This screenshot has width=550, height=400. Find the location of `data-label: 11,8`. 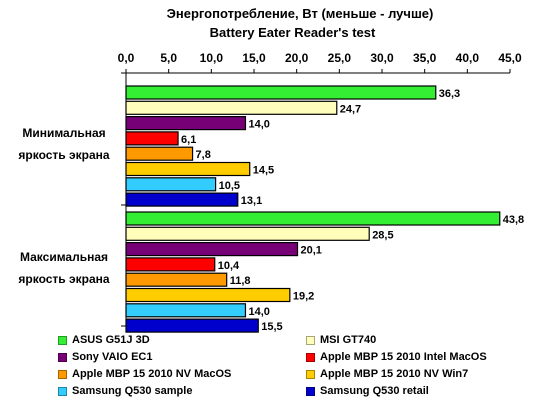

data-label: 11,8 is located at coordinates (240, 281).